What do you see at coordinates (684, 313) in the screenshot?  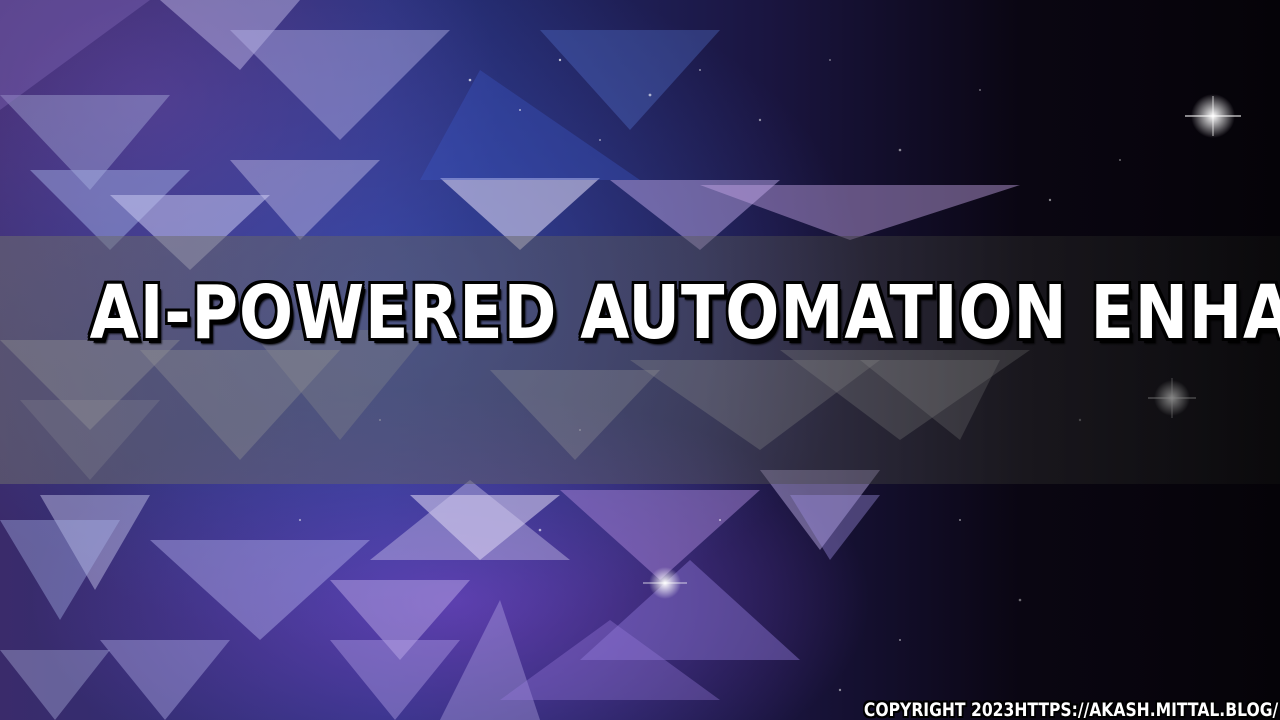 I see `headline-title: AI-POWERED AUTOMATION ENHANCES` at bounding box center [684, 313].